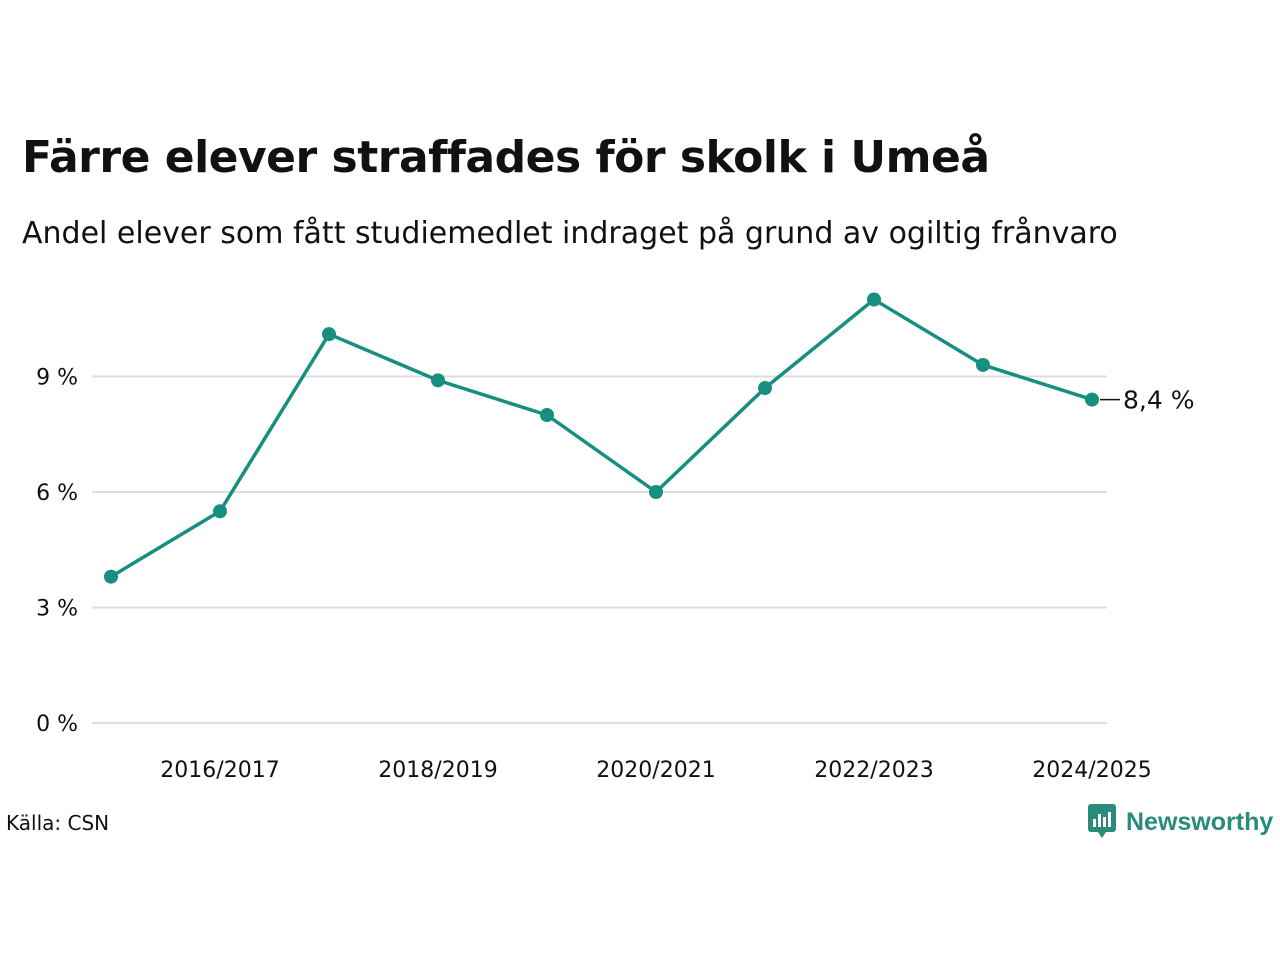  What do you see at coordinates (1102, 821) in the screenshot?
I see `newsworthy-logo-icon` at bounding box center [1102, 821].